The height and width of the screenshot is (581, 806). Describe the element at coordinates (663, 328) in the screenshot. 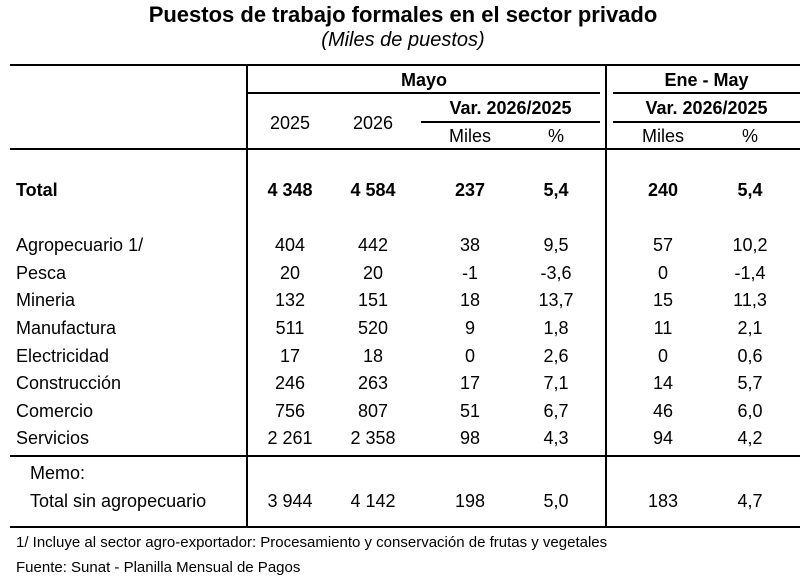

I see `row-ene-miles: 11` at that location.